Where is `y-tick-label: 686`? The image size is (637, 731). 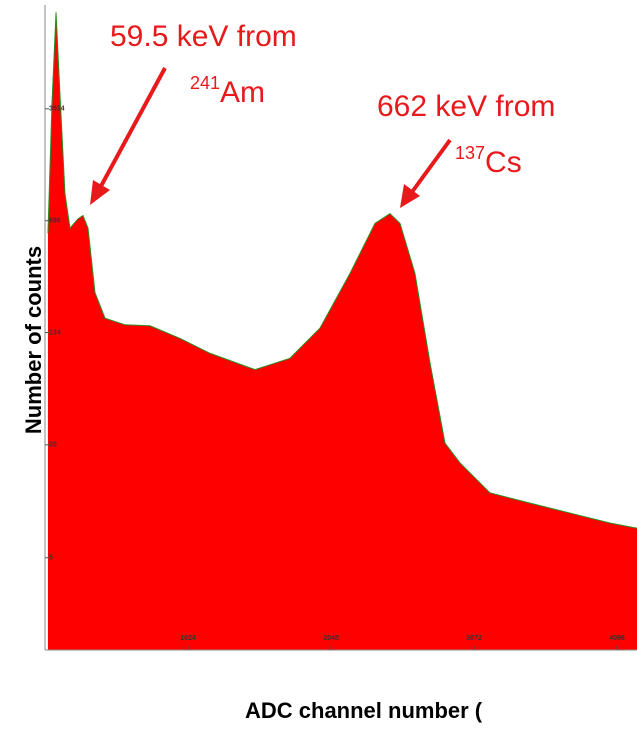
y-tick-label: 686 is located at coordinates (55, 221).